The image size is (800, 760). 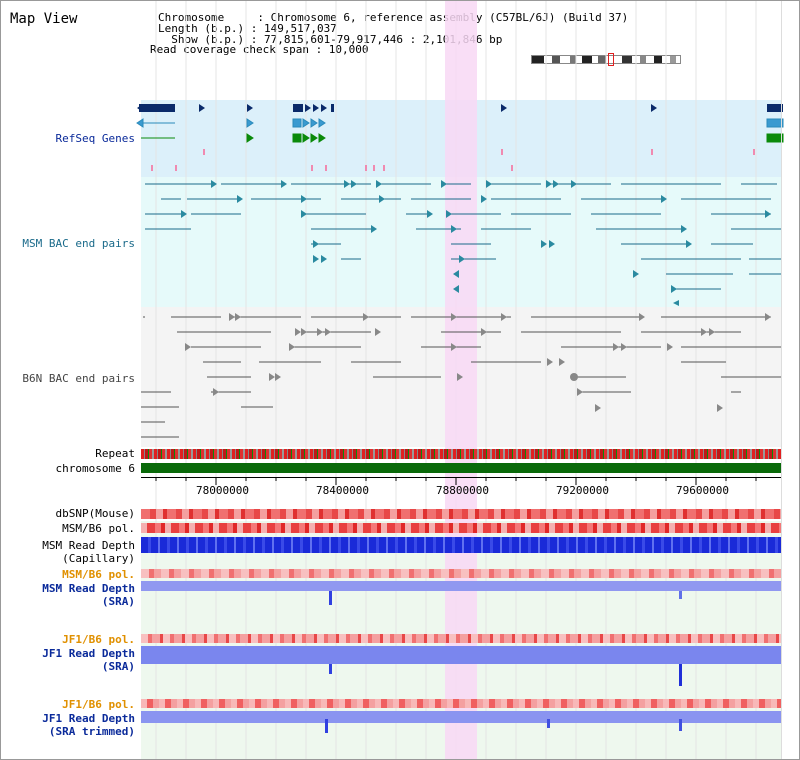 What do you see at coordinates (461, 573) in the screenshot?
I see `msm-b6-pol-2-track` at bounding box center [461, 573].